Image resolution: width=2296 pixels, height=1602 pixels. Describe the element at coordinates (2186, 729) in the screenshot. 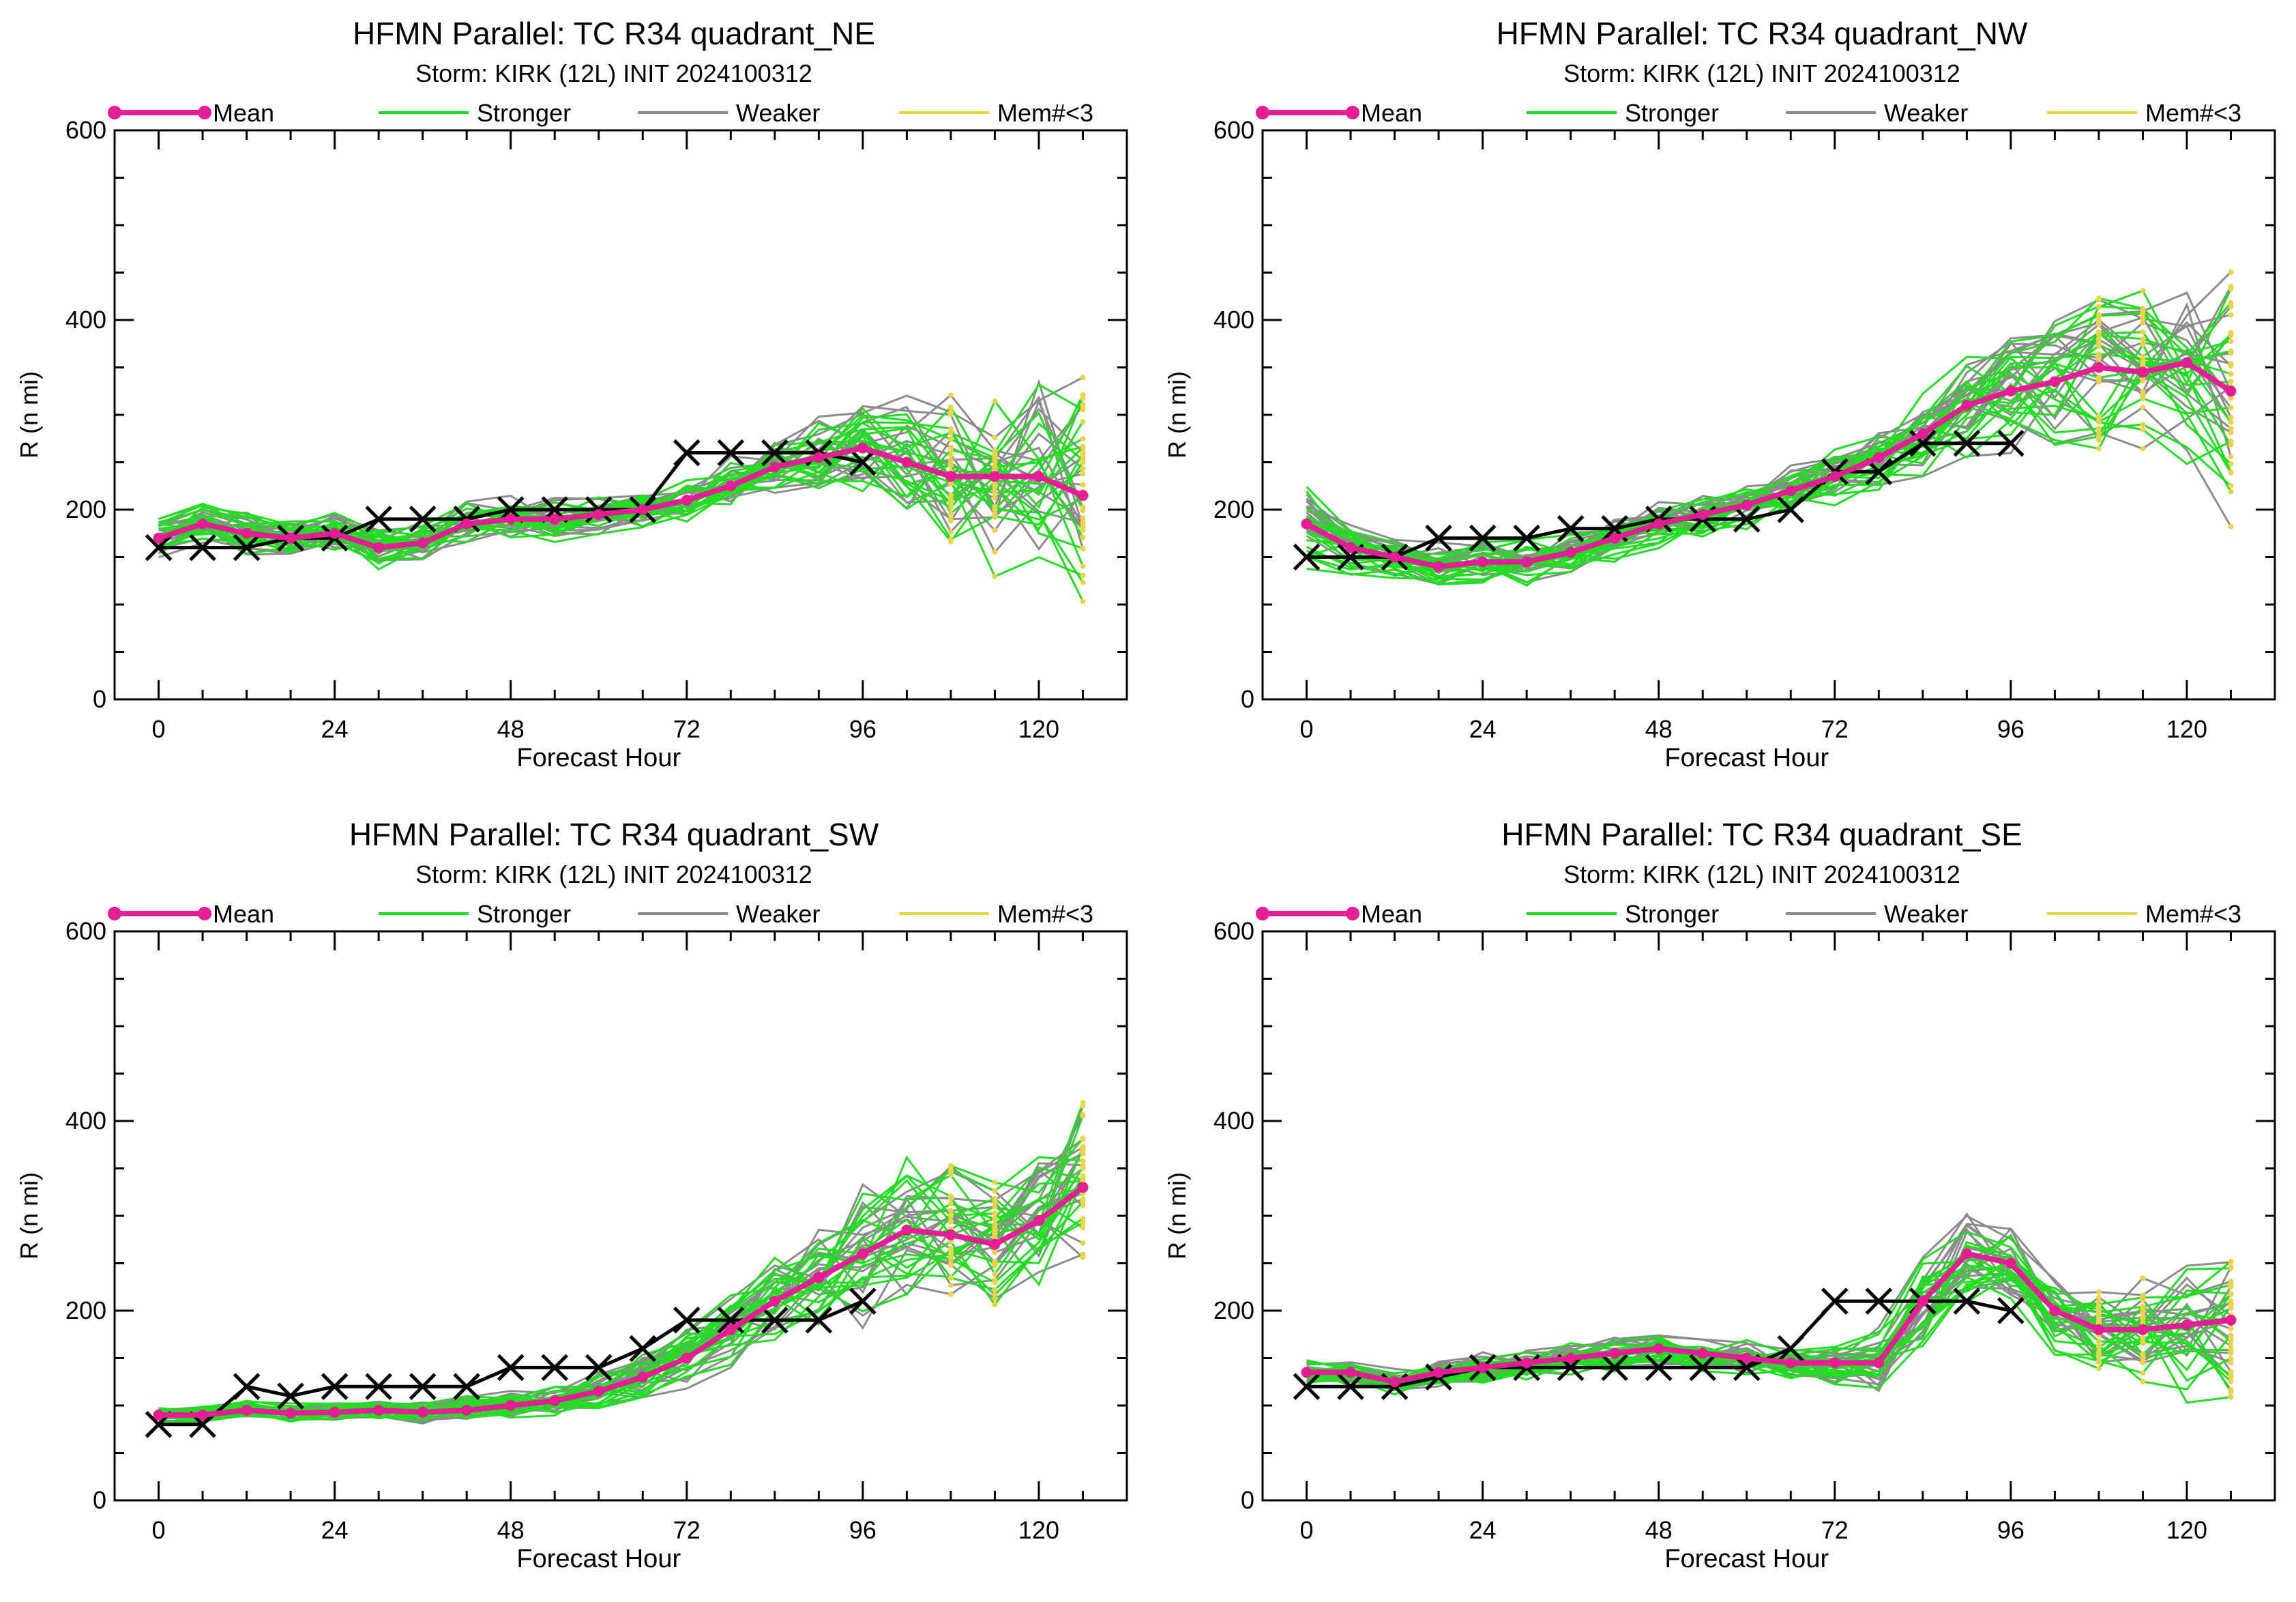

I see `x-tick-label: 120` at that location.